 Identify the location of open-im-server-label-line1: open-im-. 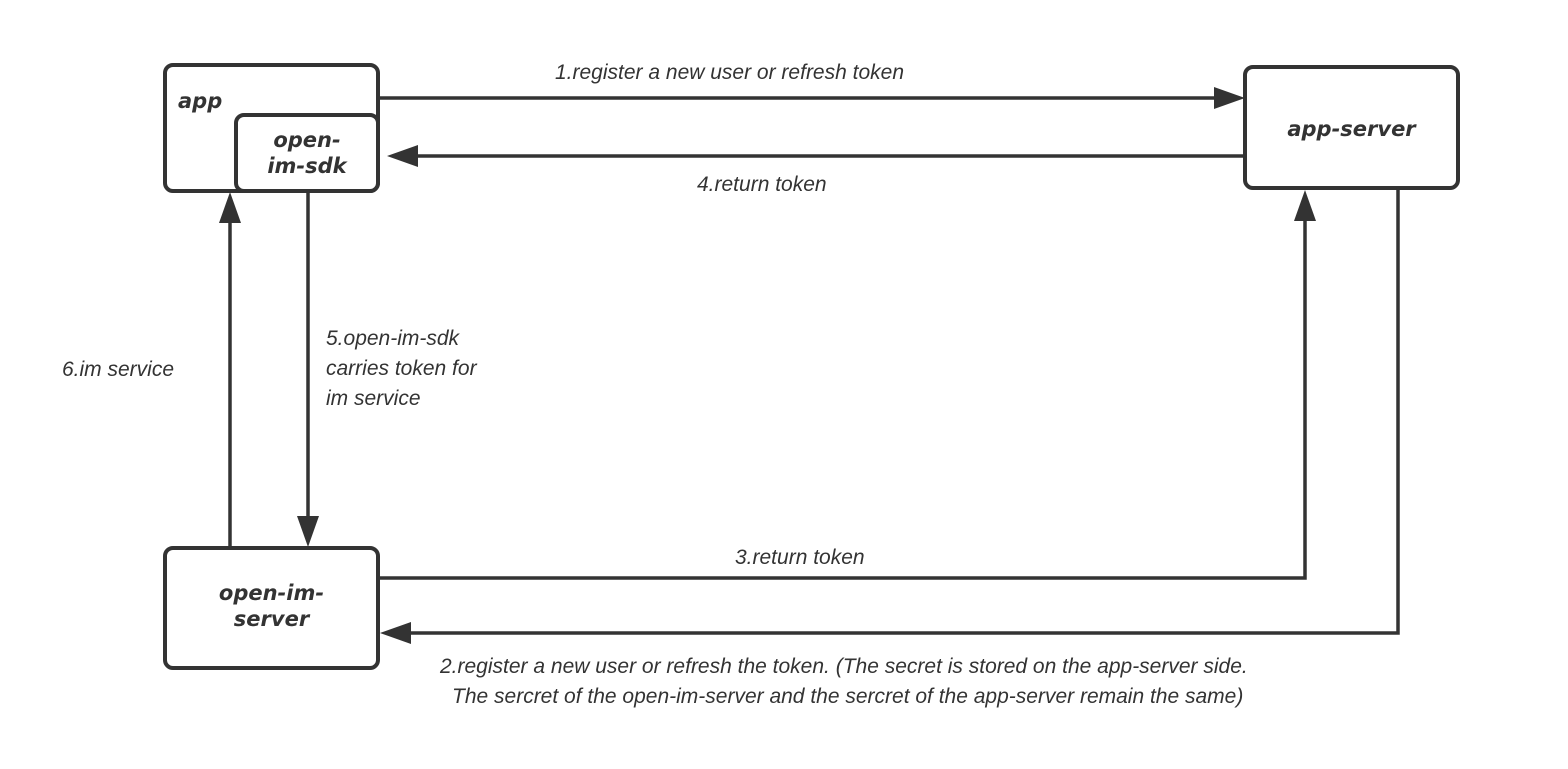
(271, 593).